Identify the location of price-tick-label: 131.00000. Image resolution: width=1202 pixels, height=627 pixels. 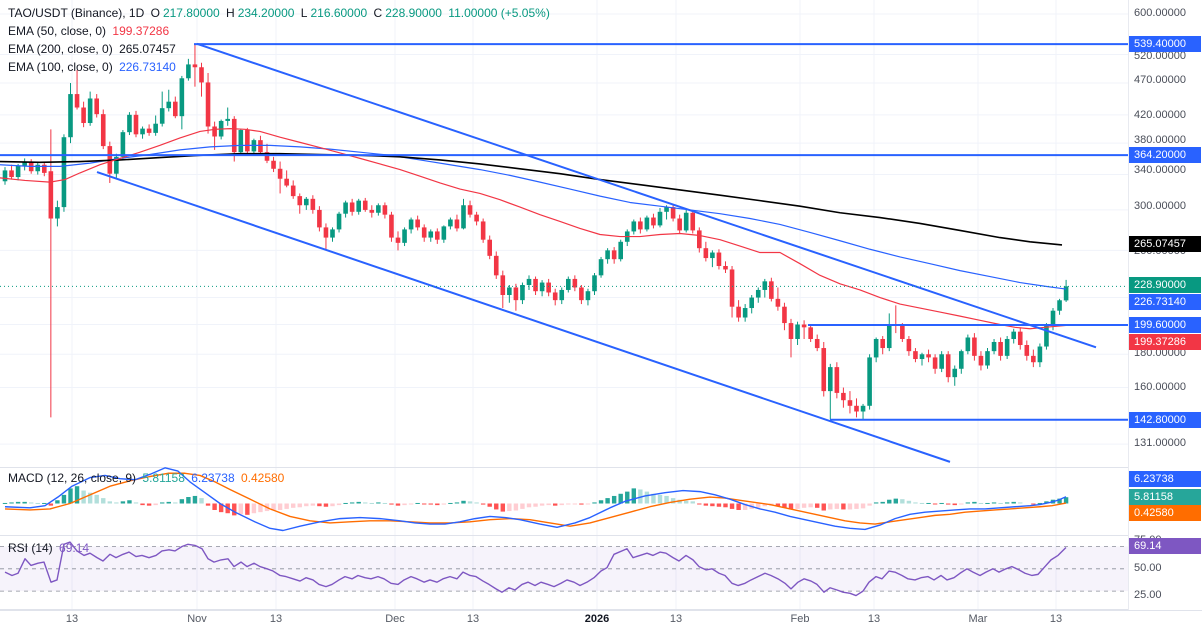
(1160, 443).